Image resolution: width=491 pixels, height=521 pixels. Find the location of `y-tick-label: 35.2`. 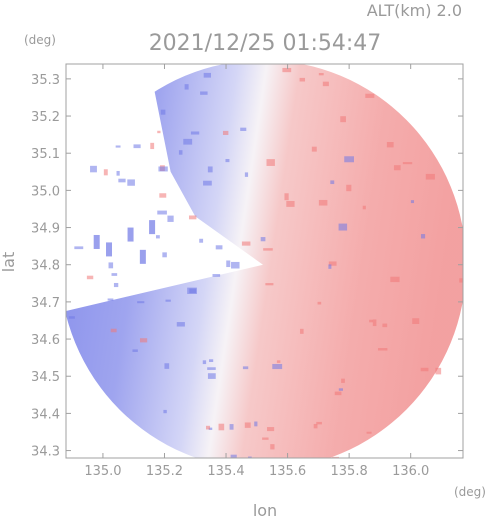

y-tick-label: 35.2 is located at coordinates (45, 117).